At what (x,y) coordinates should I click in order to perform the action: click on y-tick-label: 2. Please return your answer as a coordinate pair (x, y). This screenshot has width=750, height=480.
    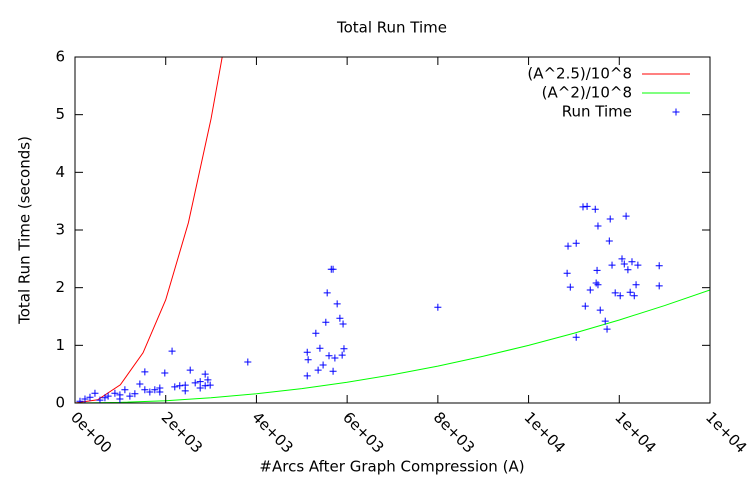
    Looking at the image, I should click on (60, 287).